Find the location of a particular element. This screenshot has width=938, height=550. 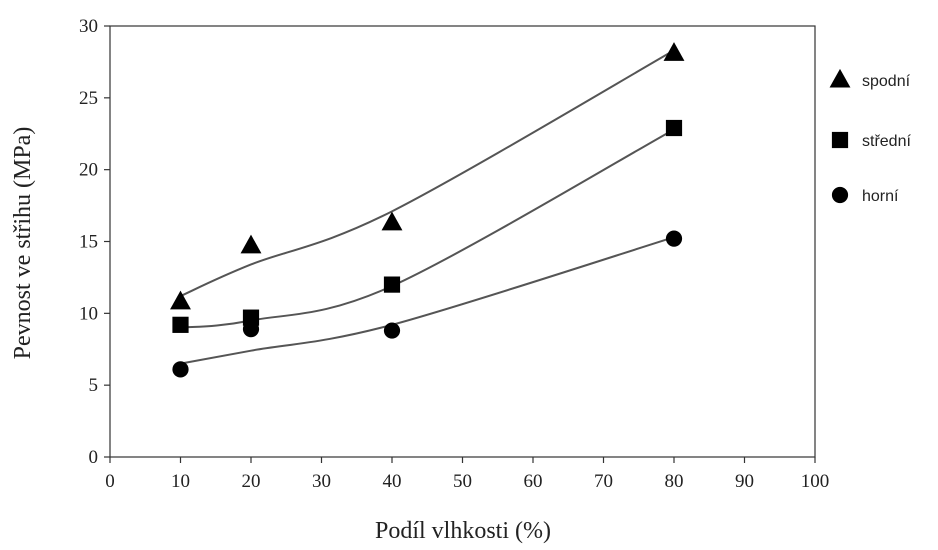

y-tick-label: 10 is located at coordinates (88, 313).